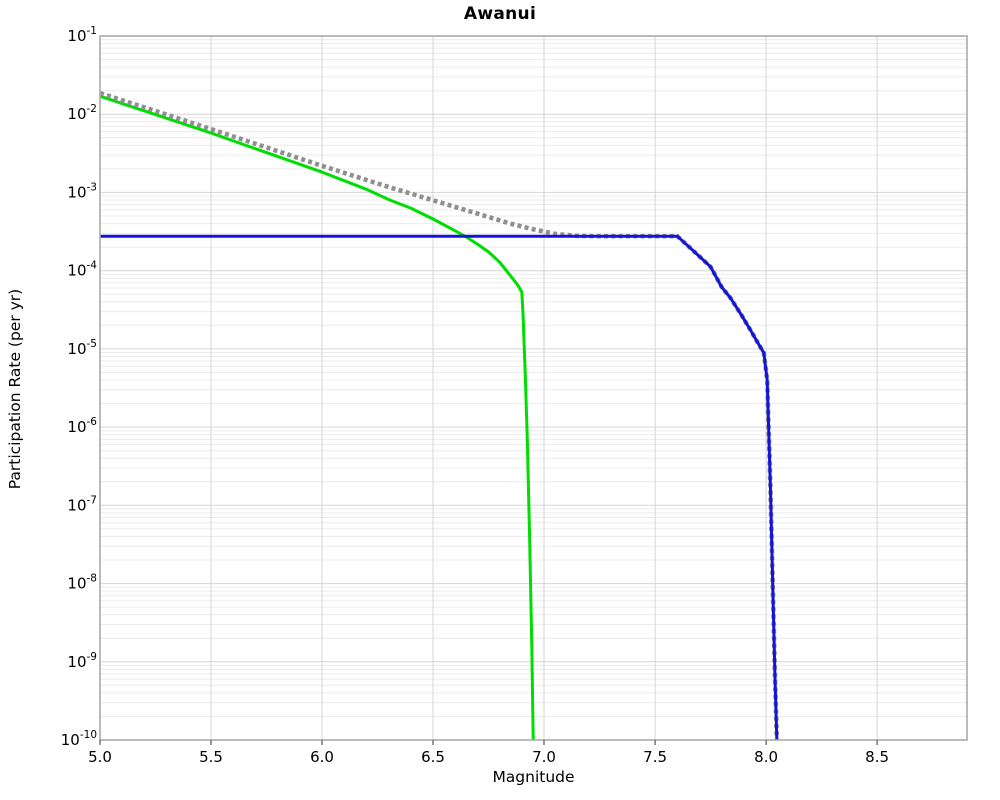  Describe the element at coordinates (82, 583) in the screenshot. I see `y-tick-label: 10⁻⁸` at that location.